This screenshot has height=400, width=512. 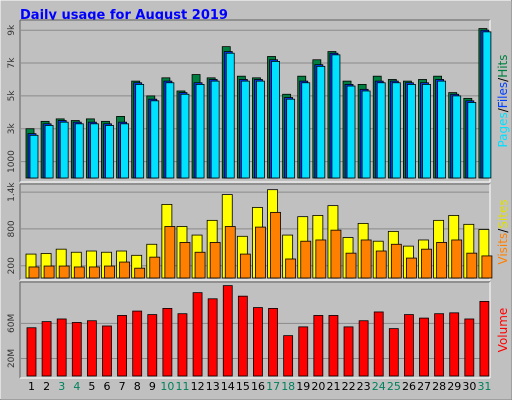 What do you see at coordinates (273, 386) in the screenshot?
I see `x-tick-label: 17` at bounding box center [273, 386].